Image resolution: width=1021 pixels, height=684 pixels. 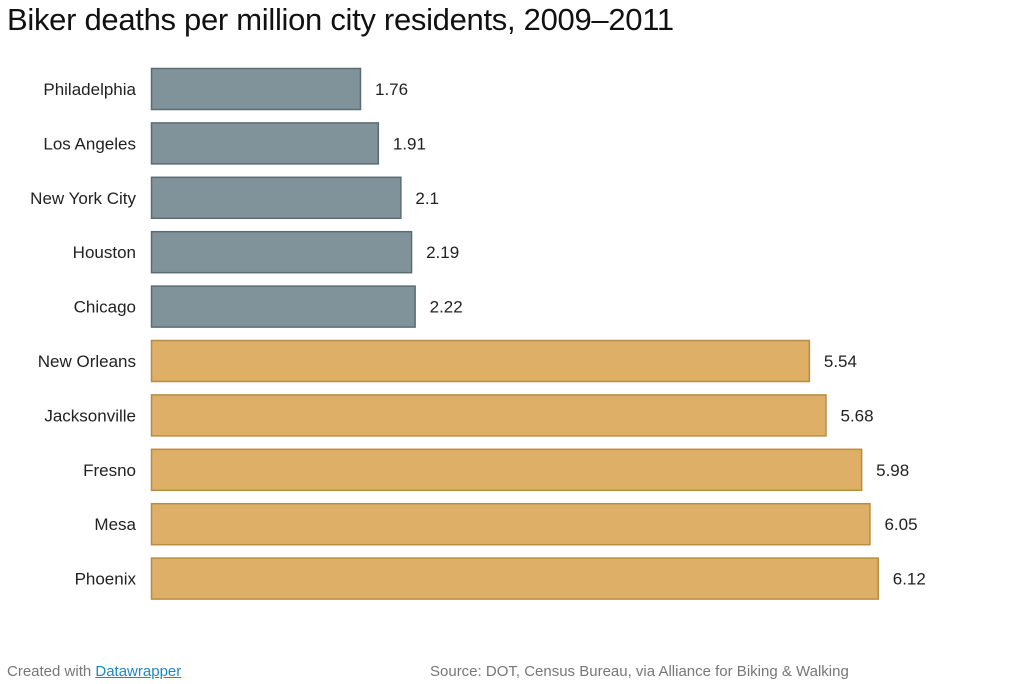 I want to click on value-label: 1.76, so click(x=391, y=89).